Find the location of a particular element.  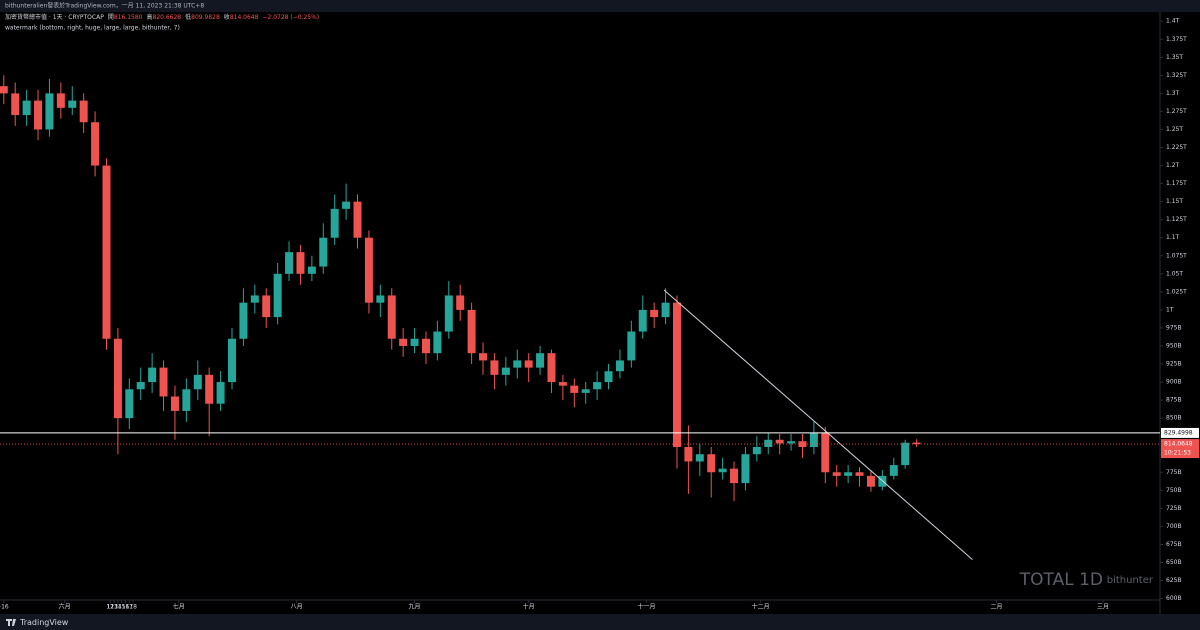

y-tick-label: 1.025T is located at coordinates (1176, 291).